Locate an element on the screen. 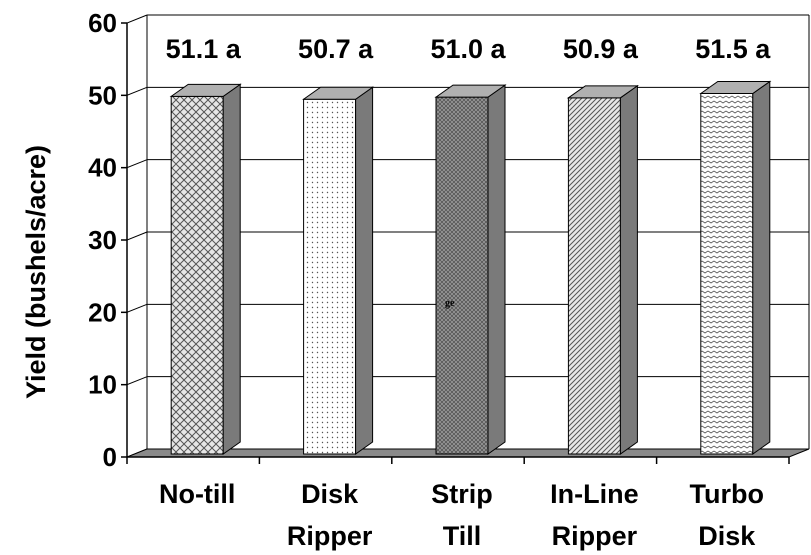  data-labels: 51.1 a 50.7 a 51.0 a 50.9 a 51.5 a is located at coordinates (469, 49).